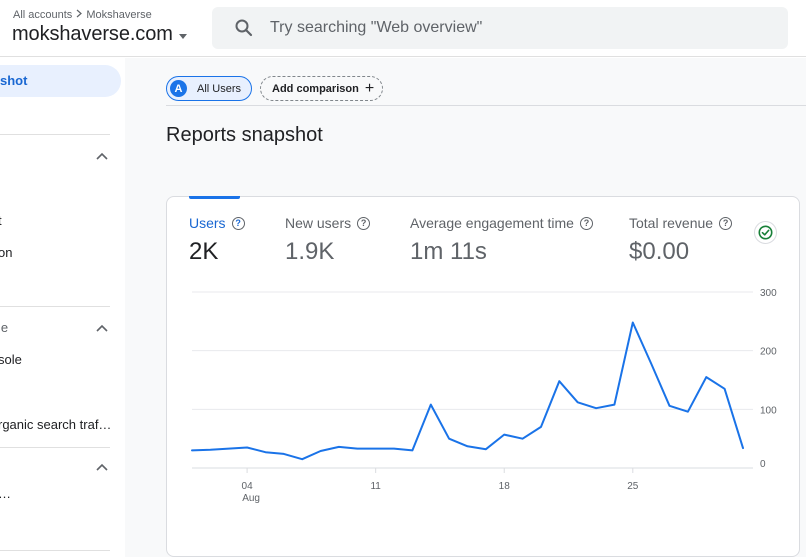 The image size is (806, 557). I want to click on search-icon, so click(244, 28).